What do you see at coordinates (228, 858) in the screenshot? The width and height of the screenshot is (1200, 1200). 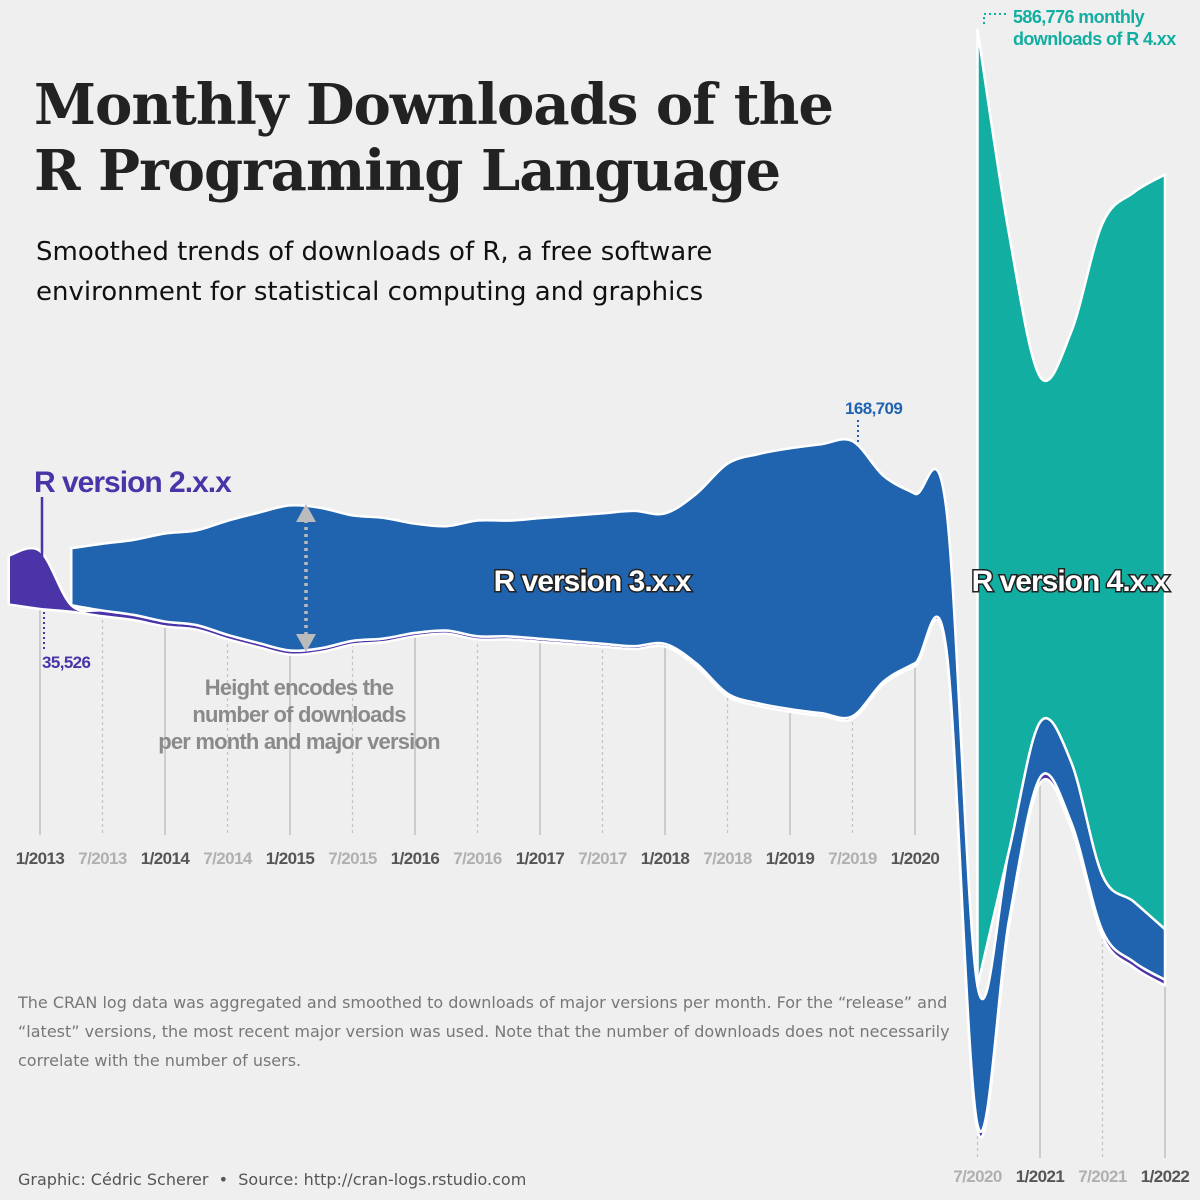 I see `x-tick-label: 7/2014` at bounding box center [228, 858].